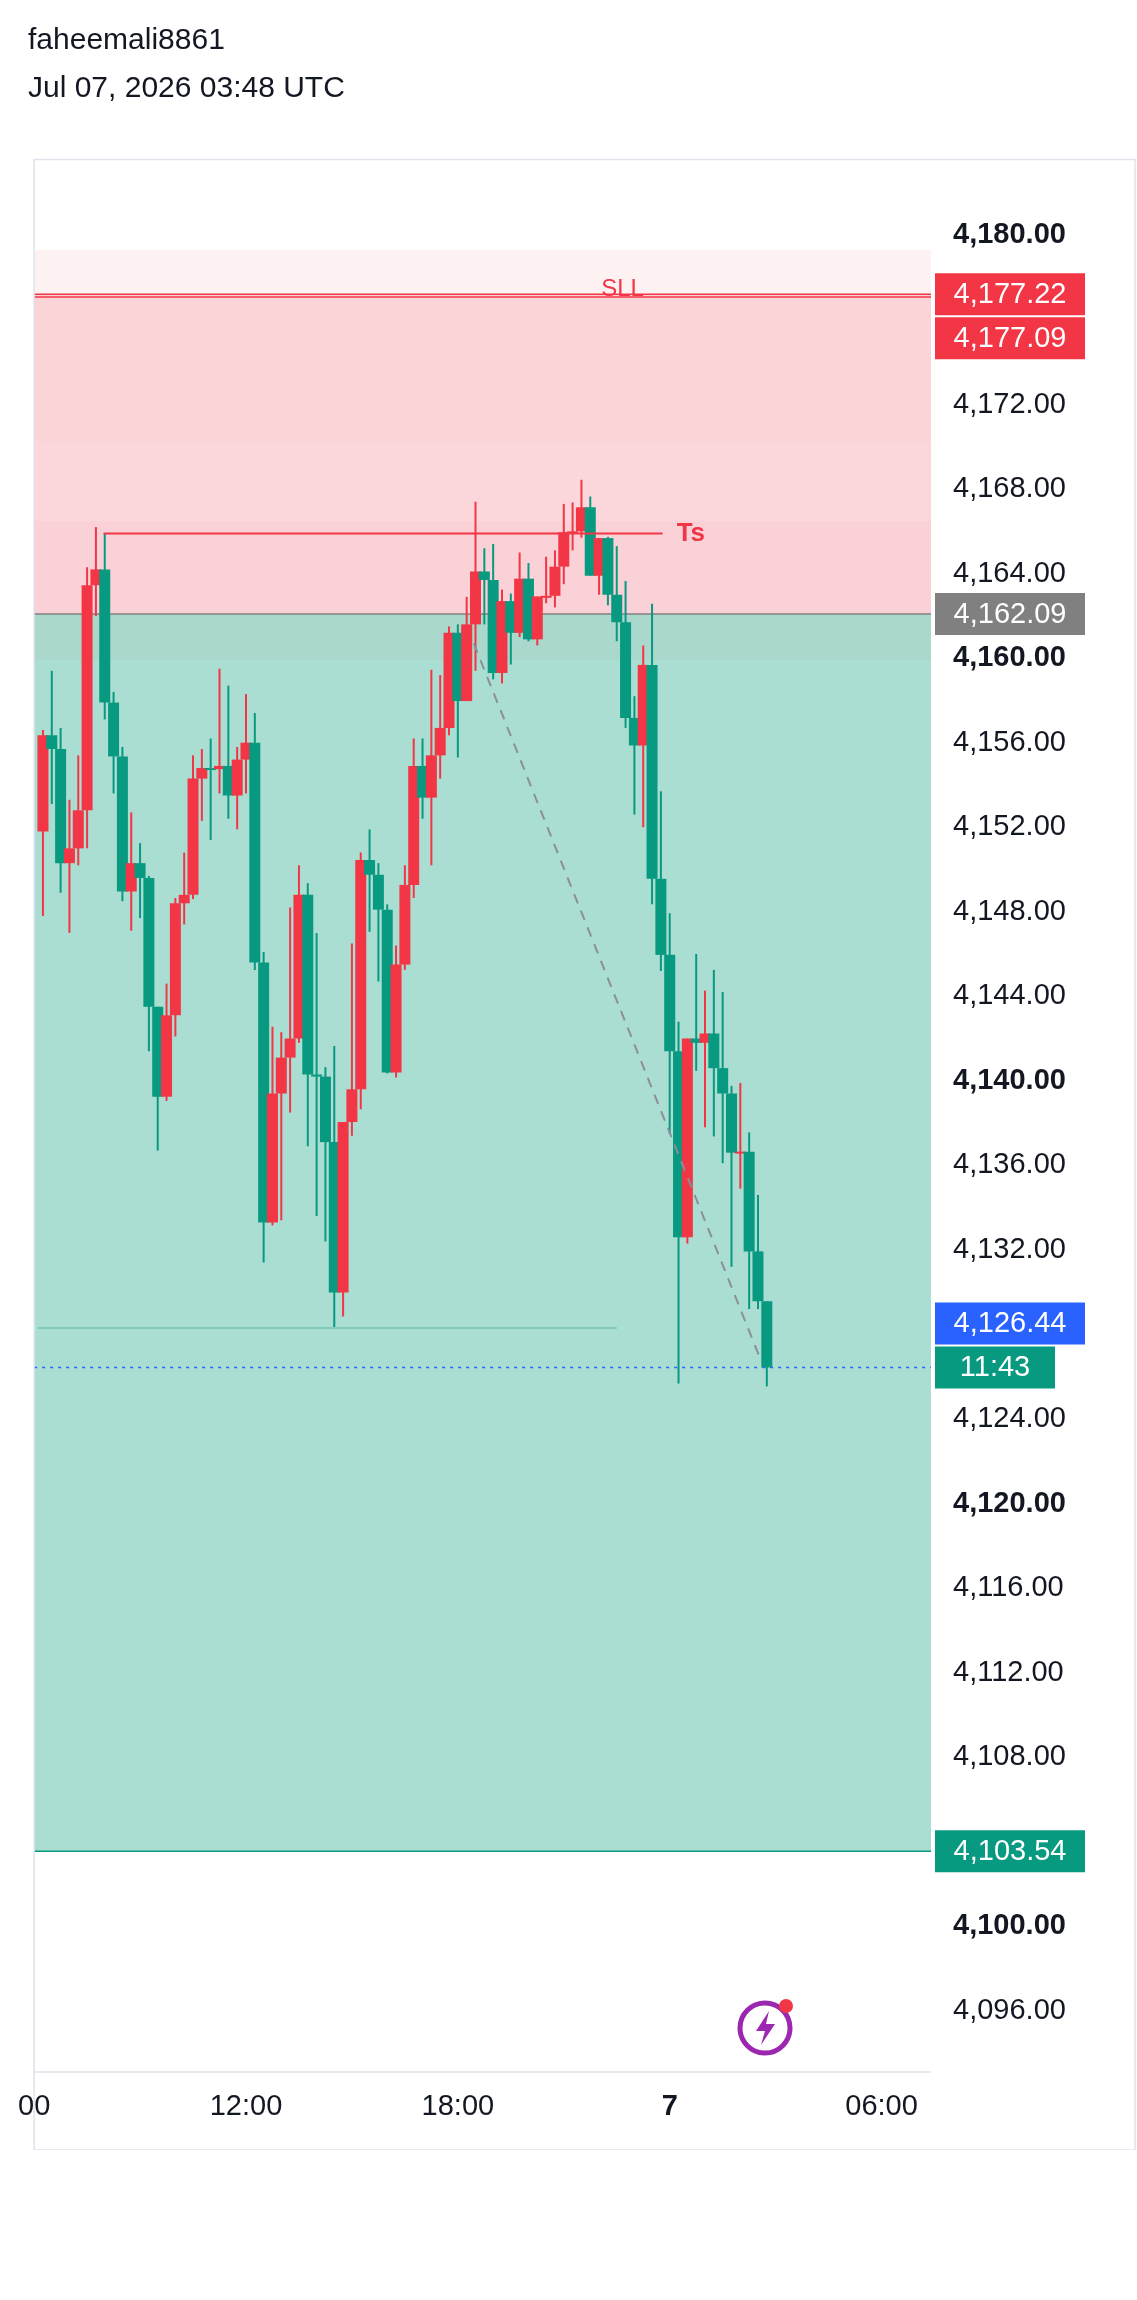 This screenshot has height=2300, width=1137. Describe the element at coordinates (246, 2105) in the screenshot. I see `x-tick-label: 12:00` at that location.